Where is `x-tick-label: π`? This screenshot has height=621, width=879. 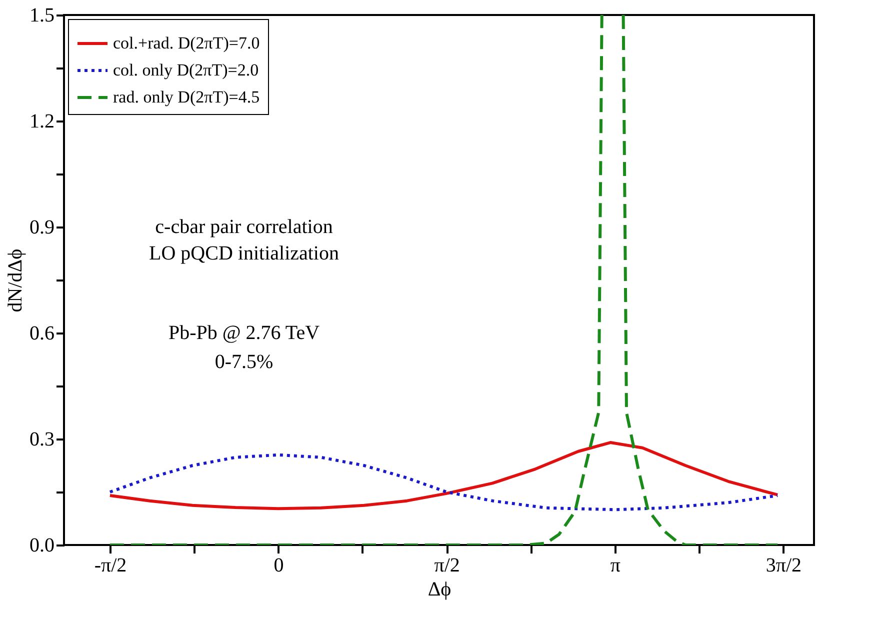
x-tick-label: π is located at coordinates (615, 565).